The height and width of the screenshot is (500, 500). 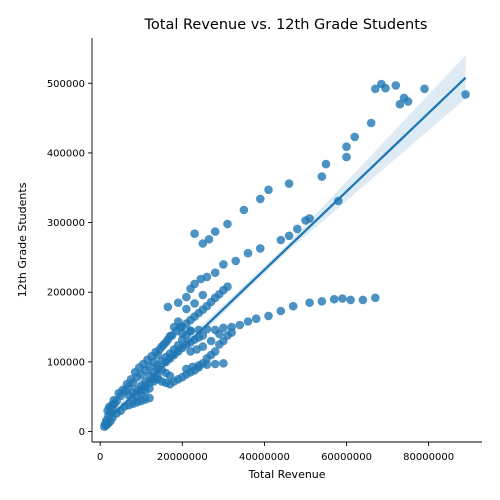 What do you see at coordinates (286, 474) in the screenshot?
I see `x-axis-label: Total Revenue` at bounding box center [286, 474].